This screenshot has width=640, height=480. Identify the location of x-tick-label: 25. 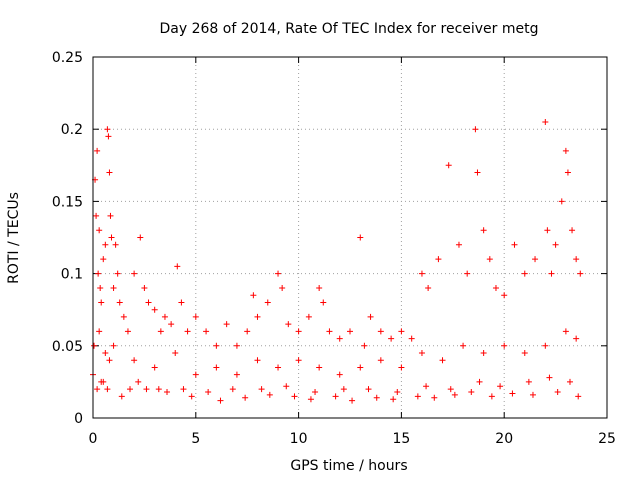
(607, 439).